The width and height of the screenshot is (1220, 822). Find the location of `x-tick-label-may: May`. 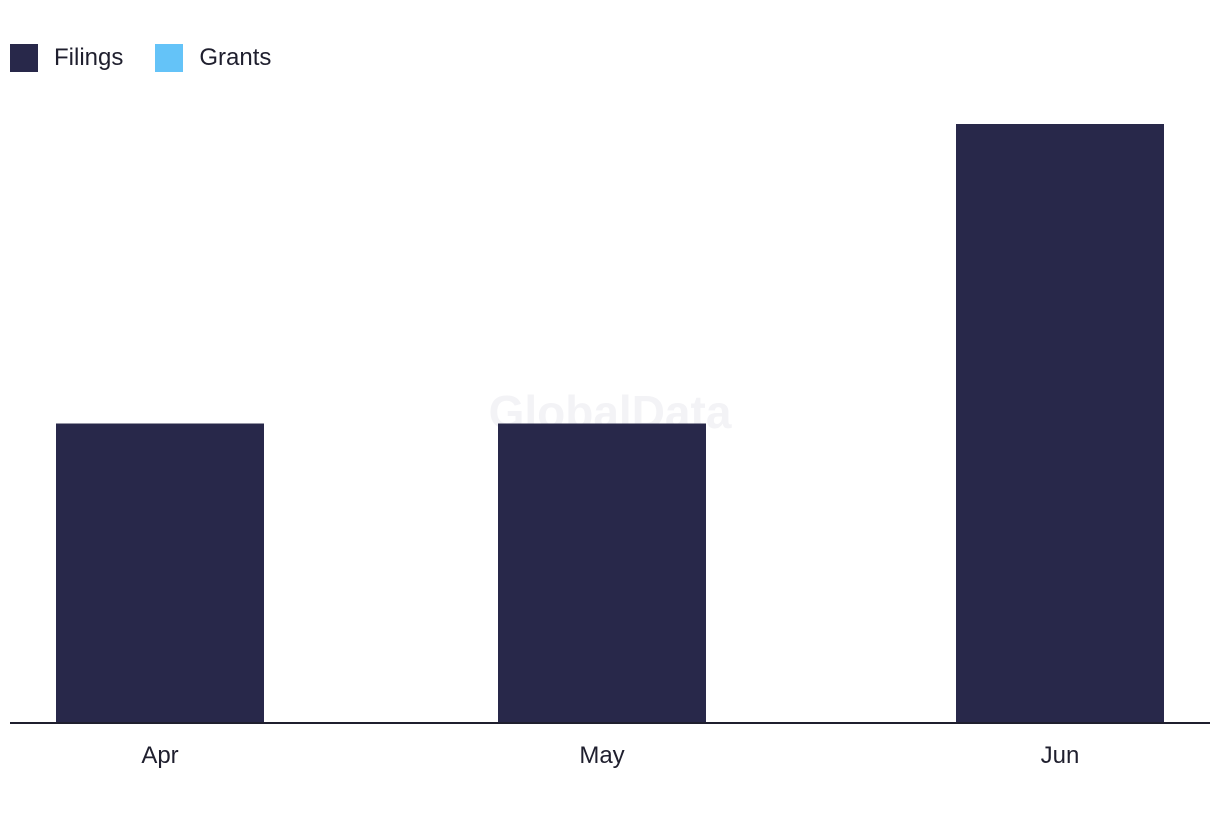

x-tick-label-may: May is located at coordinates (601, 755).